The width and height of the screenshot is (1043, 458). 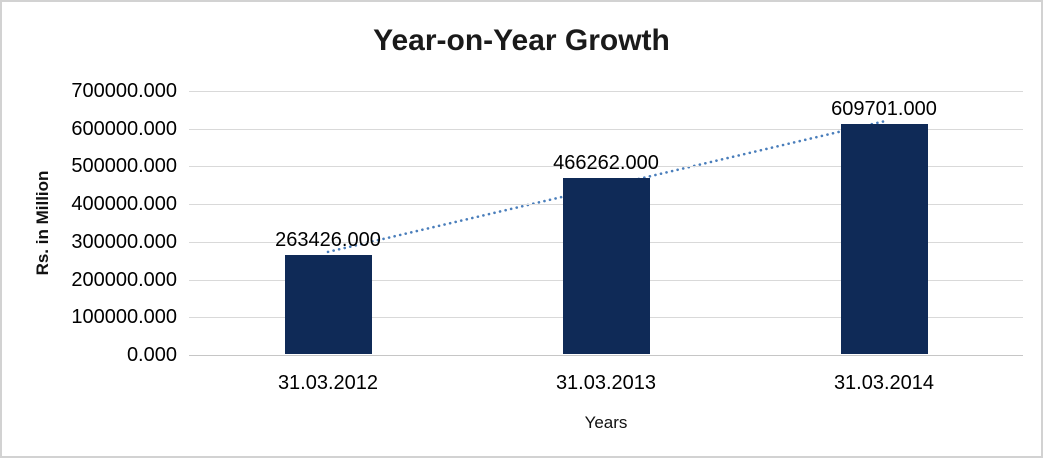 What do you see at coordinates (606, 355) in the screenshot?
I see `x-axis-line` at bounding box center [606, 355].